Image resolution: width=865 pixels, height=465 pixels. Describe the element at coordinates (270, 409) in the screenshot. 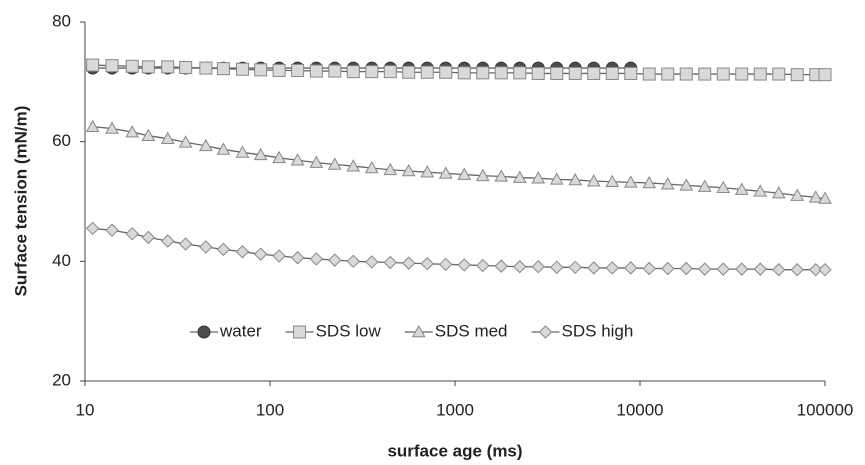

I see `x-tick-label: 100` at that location.